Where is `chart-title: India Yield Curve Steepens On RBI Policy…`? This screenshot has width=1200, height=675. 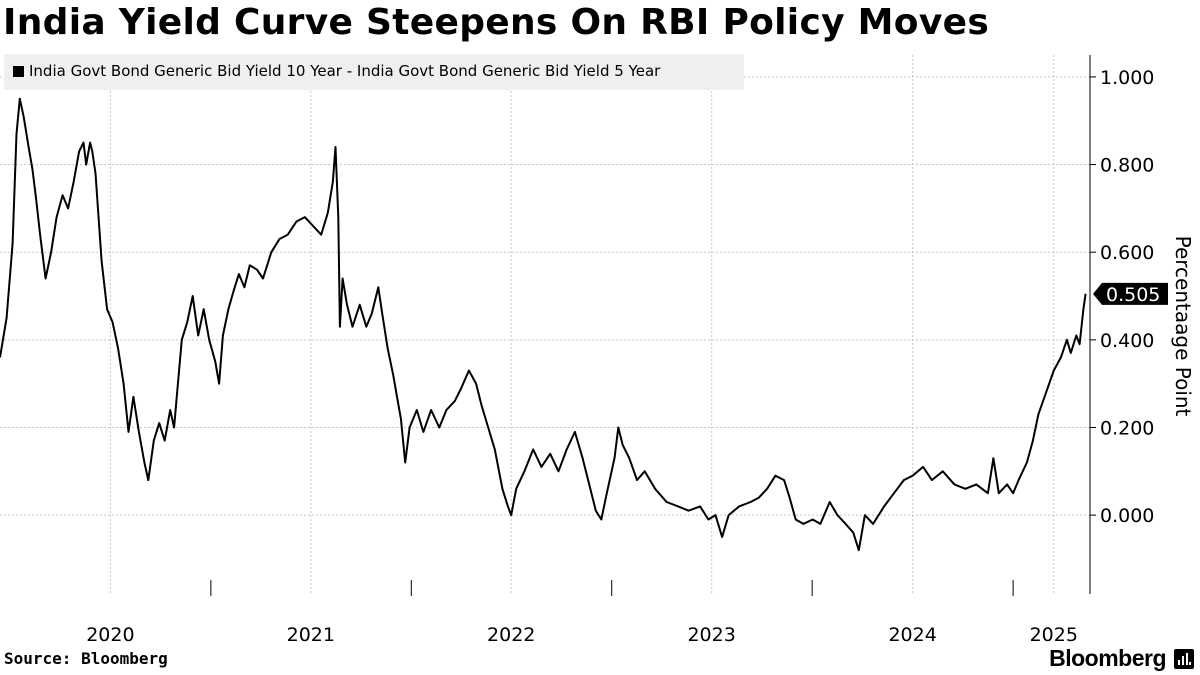 chart-title: India Yield Curve Steepens On RBI Policy… is located at coordinates (496, 22).